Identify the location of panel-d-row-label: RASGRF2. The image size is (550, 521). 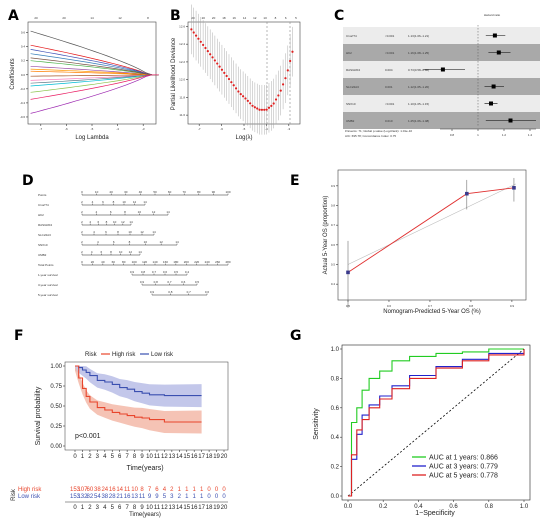
(45, 225).